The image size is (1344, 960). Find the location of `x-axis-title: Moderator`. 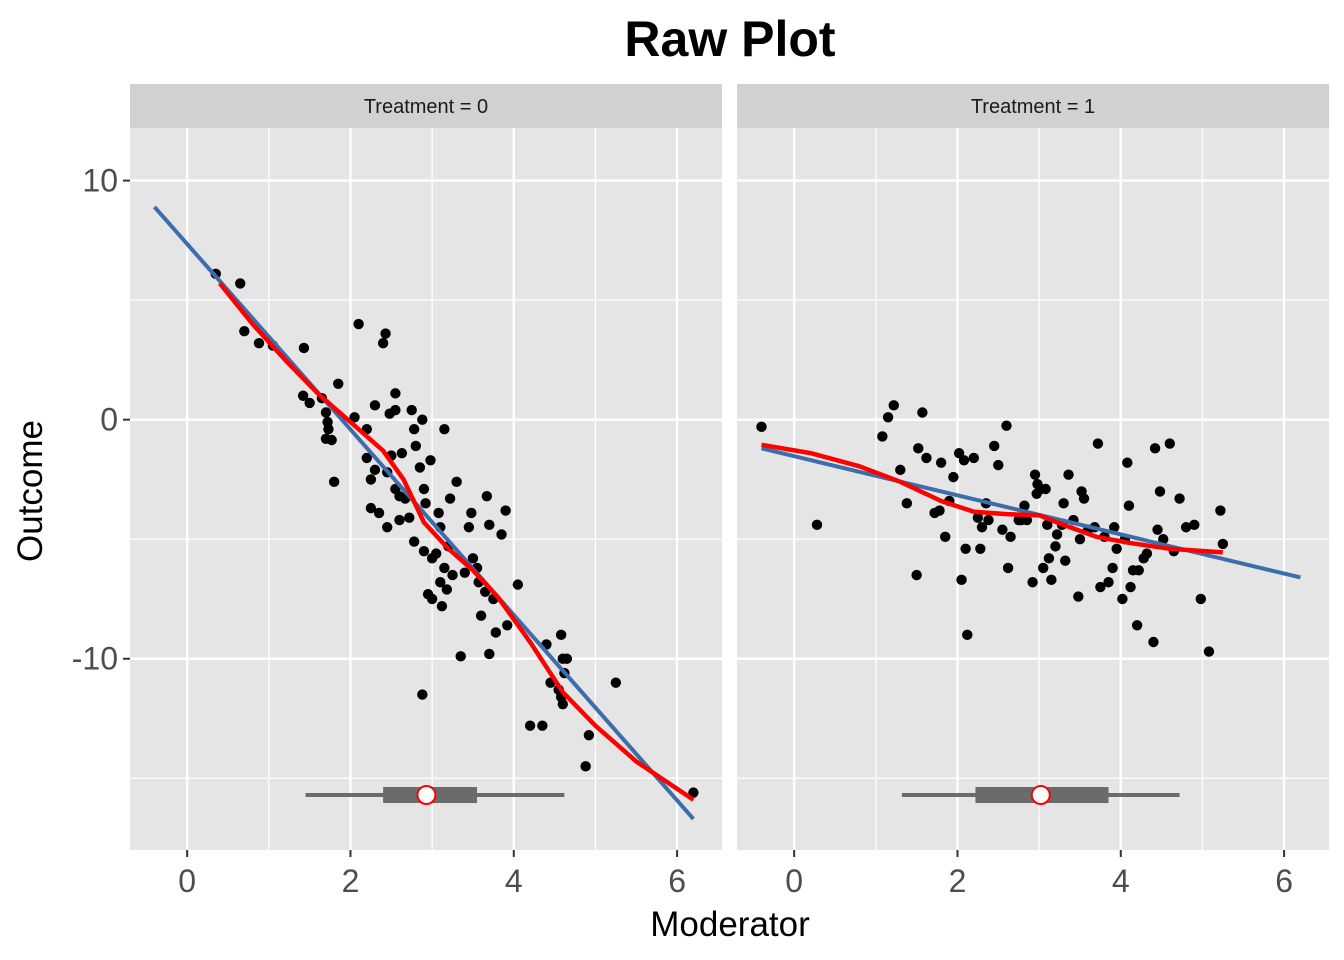

x-axis-title: Moderator is located at coordinates (730, 924).